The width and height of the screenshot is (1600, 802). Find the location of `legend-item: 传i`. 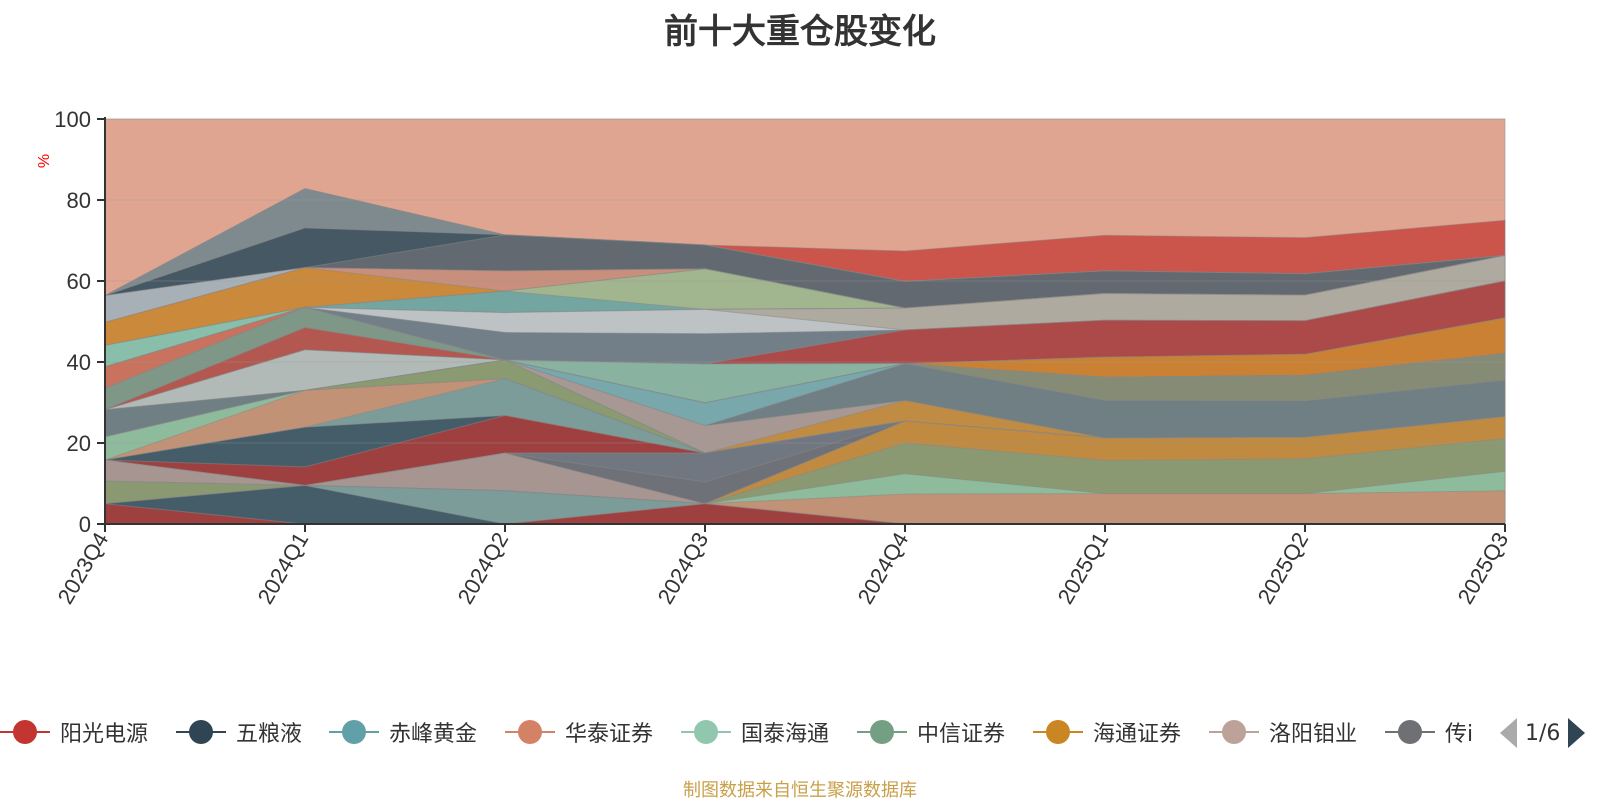

legend-item: 传i is located at coordinates (1429, 732).